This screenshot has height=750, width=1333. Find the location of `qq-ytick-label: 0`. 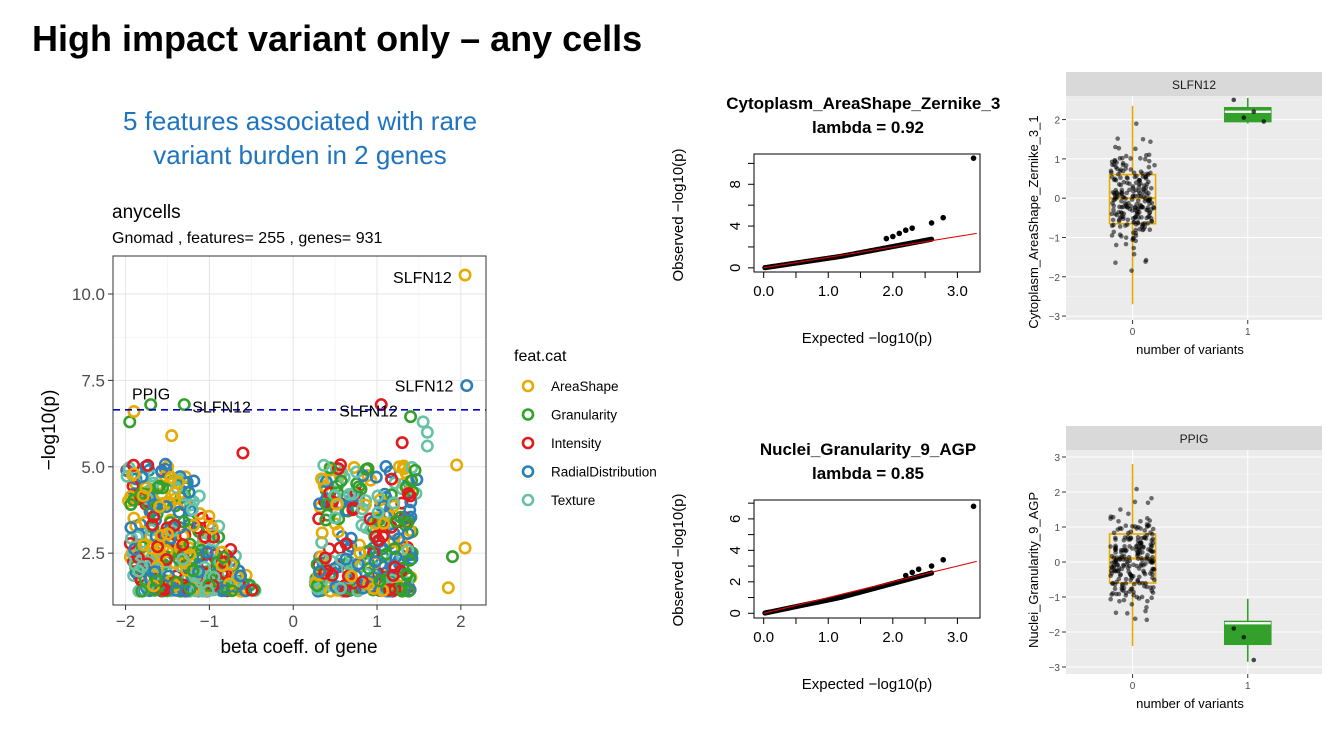

qq-ytick-label: 0 is located at coordinates (735, 613).